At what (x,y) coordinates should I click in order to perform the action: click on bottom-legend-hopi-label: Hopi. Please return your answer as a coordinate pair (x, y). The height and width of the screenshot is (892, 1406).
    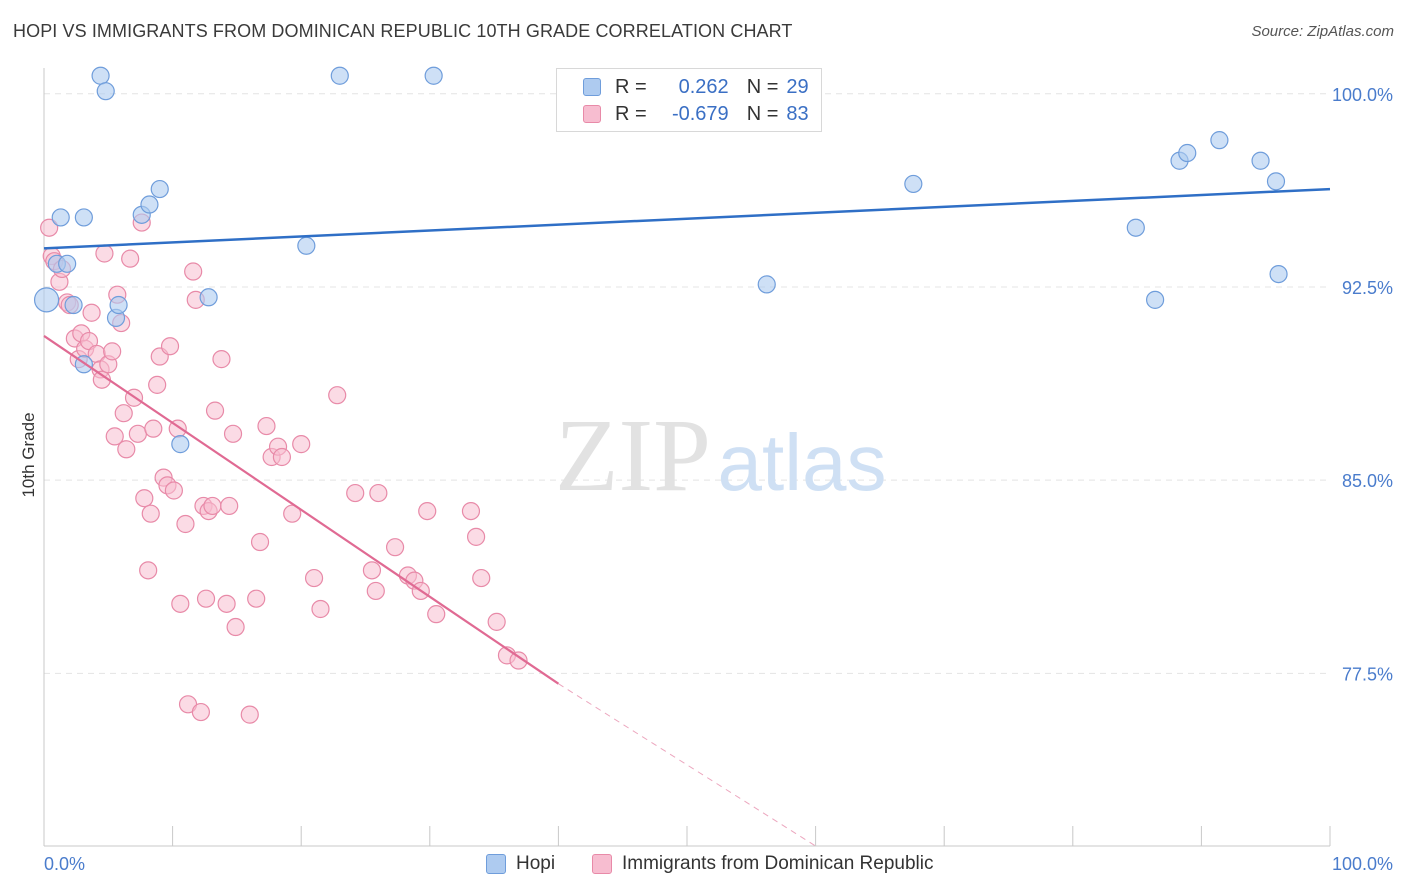
    Looking at the image, I should click on (536, 863).